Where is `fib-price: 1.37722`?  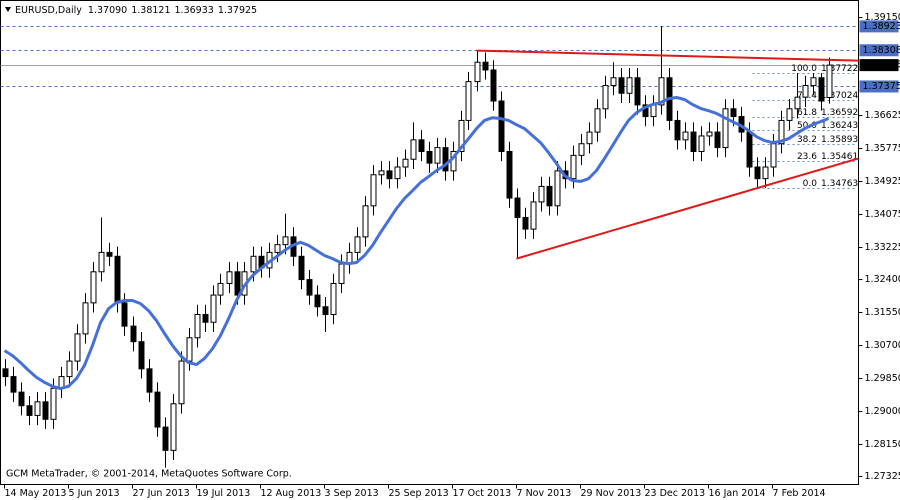
fib-price: 1.37722 is located at coordinates (839, 69).